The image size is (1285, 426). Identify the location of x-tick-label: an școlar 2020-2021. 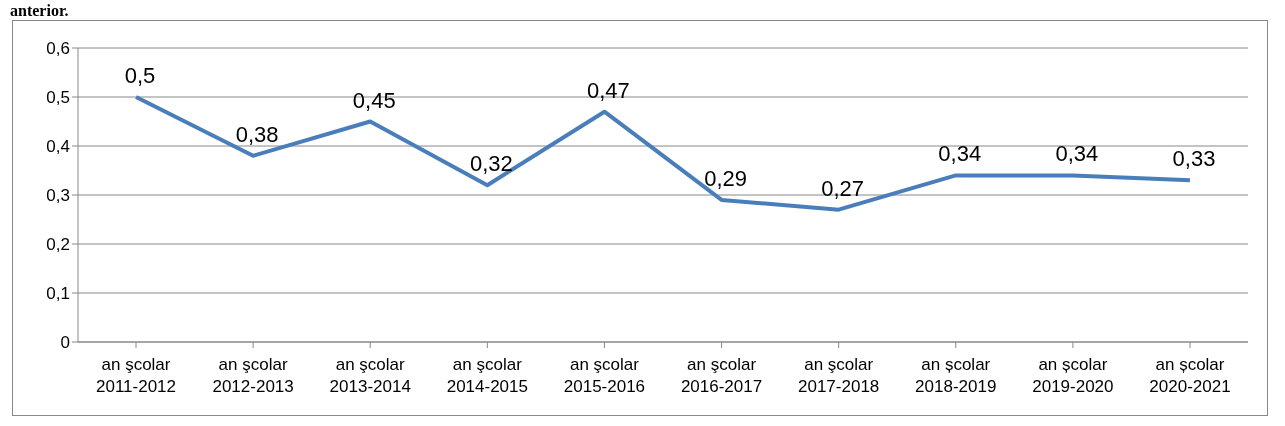
(1190, 375).